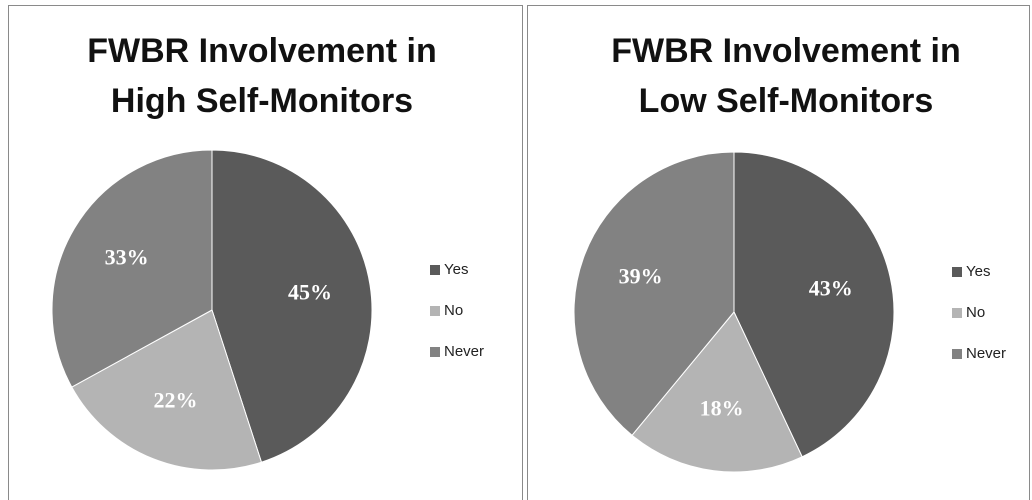  What do you see at coordinates (831, 287) in the screenshot?
I see `data-label: 43%` at bounding box center [831, 287].